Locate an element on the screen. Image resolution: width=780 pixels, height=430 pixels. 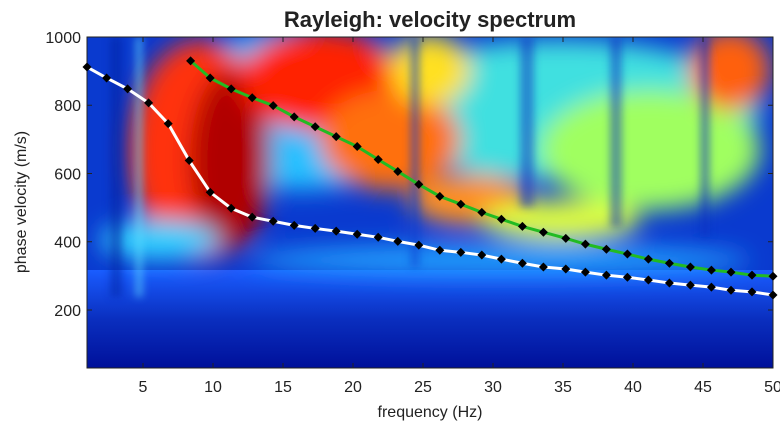
y-tick-label: 200 is located at coordinates (67, 311).